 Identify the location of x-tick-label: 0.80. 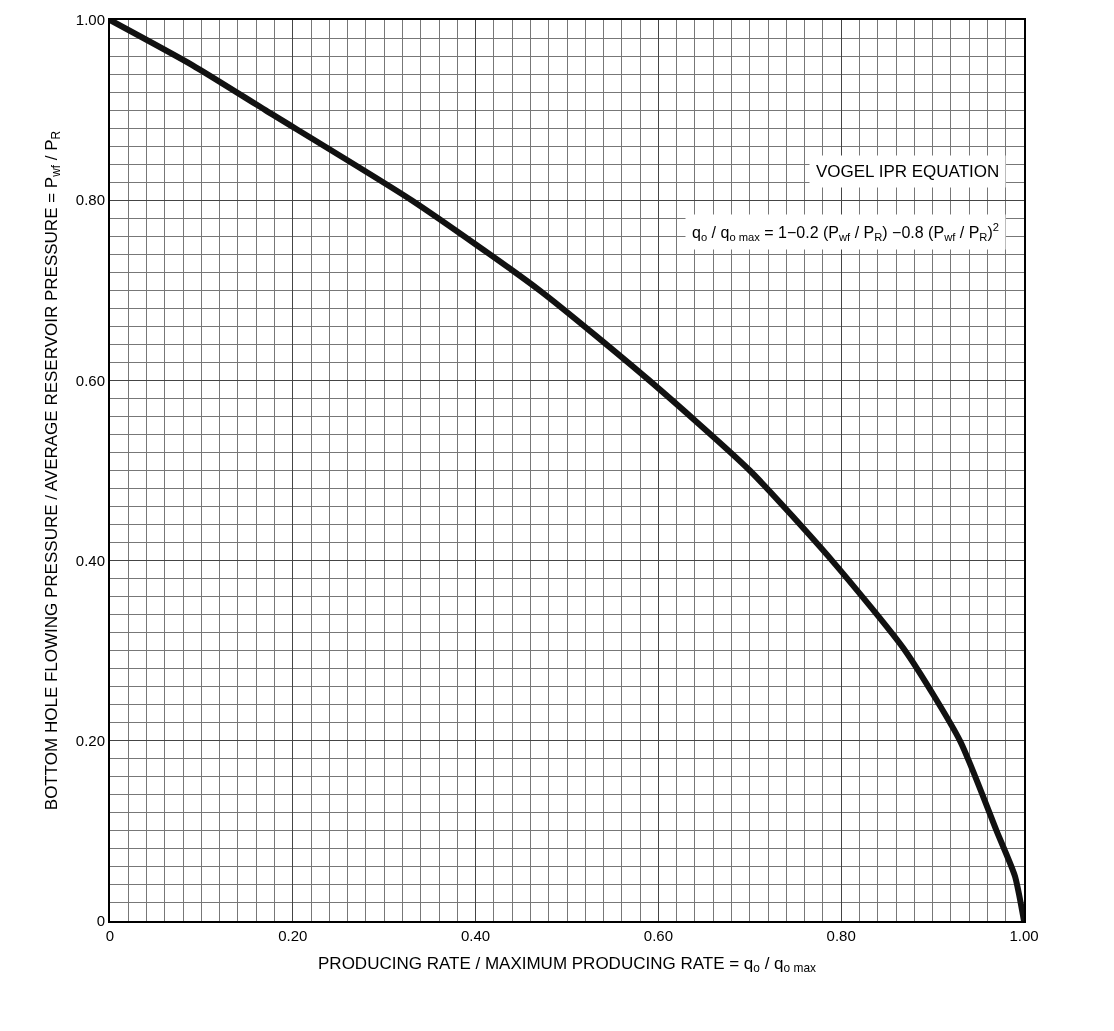
(841, 935).